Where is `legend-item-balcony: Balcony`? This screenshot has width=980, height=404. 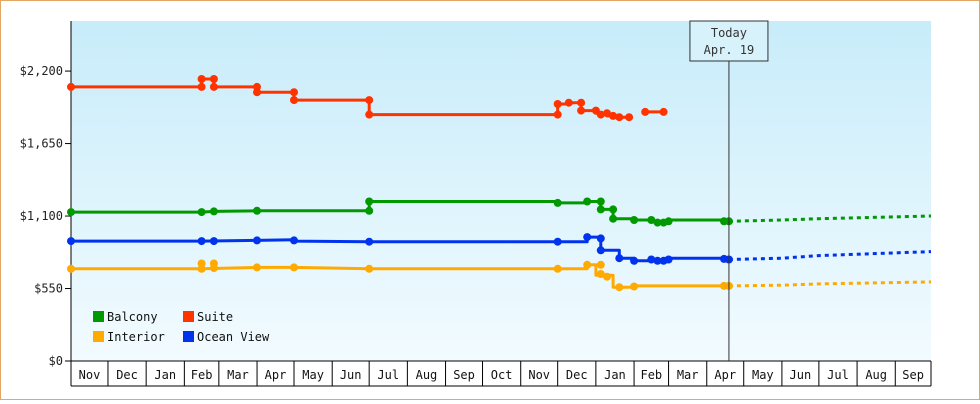
legend-item-balcony: Balcony is located at coordinates (125, 317).